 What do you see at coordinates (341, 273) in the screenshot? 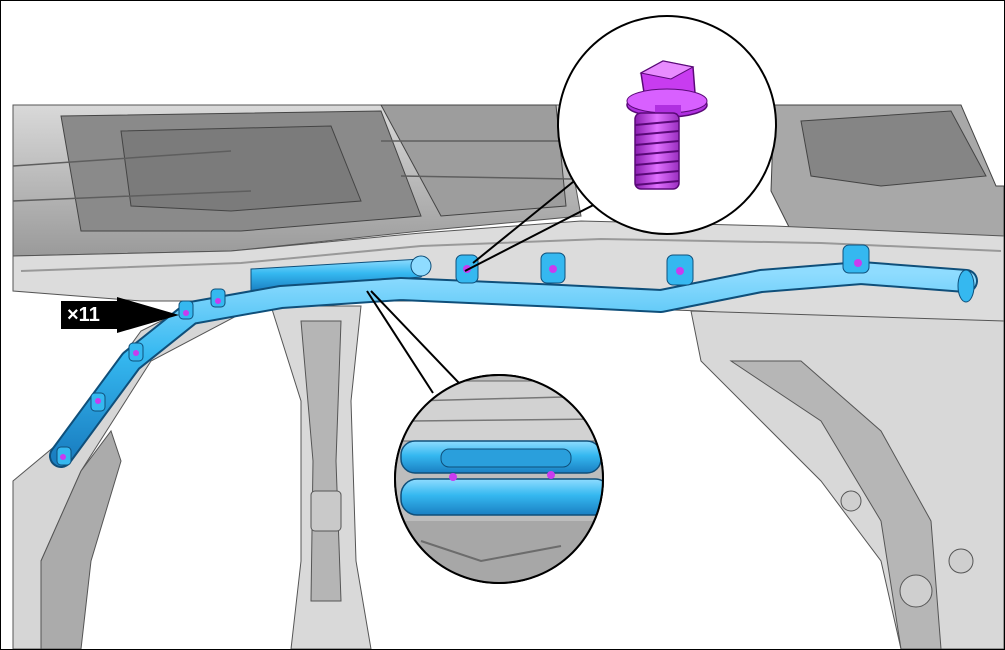
I see `inflator` at bounding box center [341, 273].